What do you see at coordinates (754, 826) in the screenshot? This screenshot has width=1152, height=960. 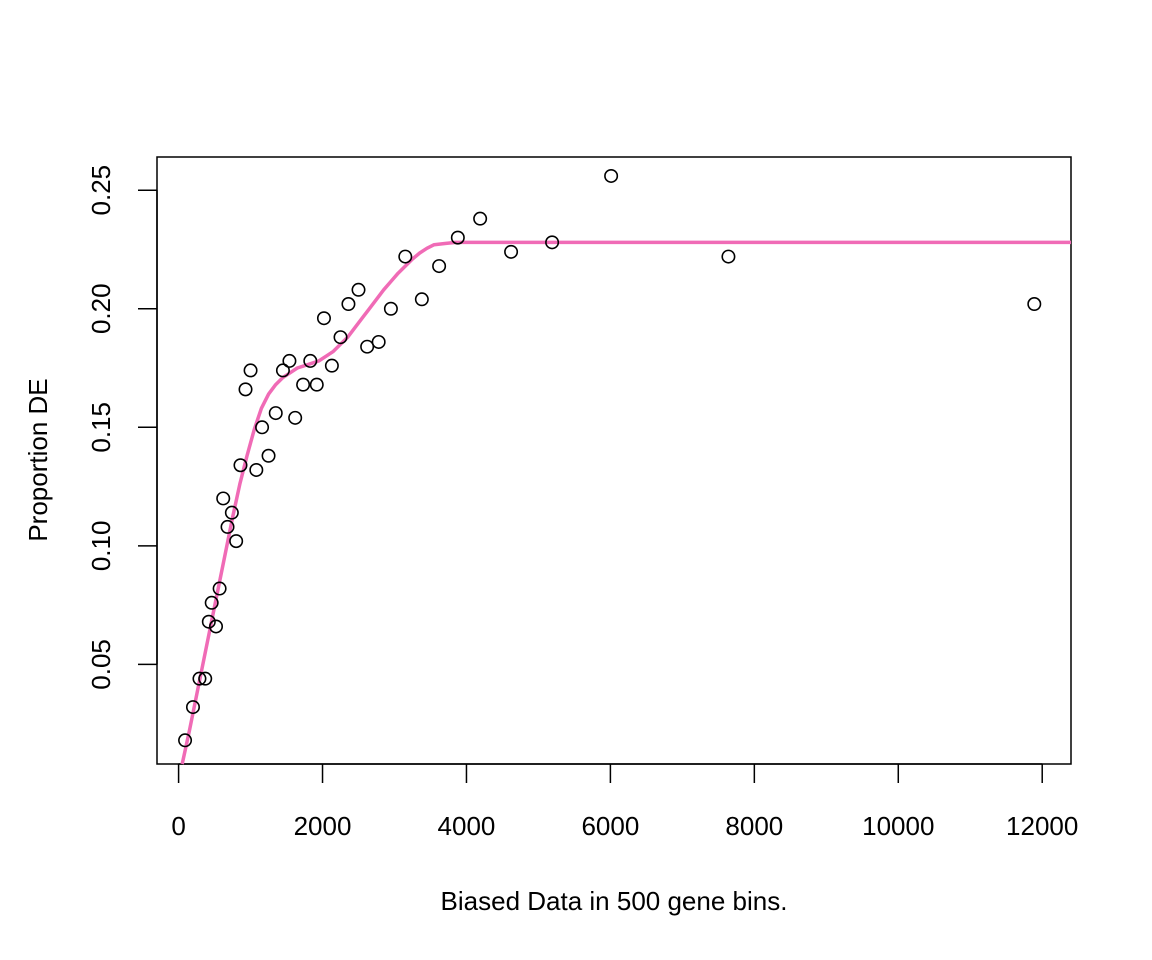 I see `x-tick-label: 8000` at bounding box center [754, 826].